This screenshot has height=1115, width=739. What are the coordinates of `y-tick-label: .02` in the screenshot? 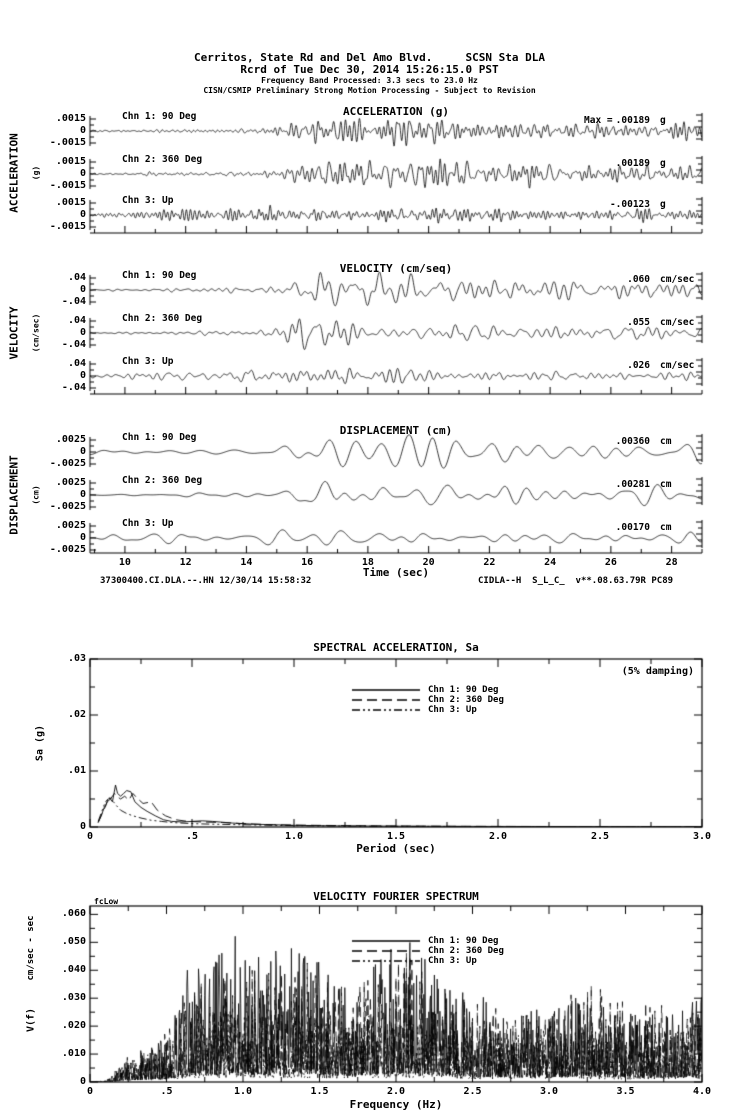 It's located at (76, 714).